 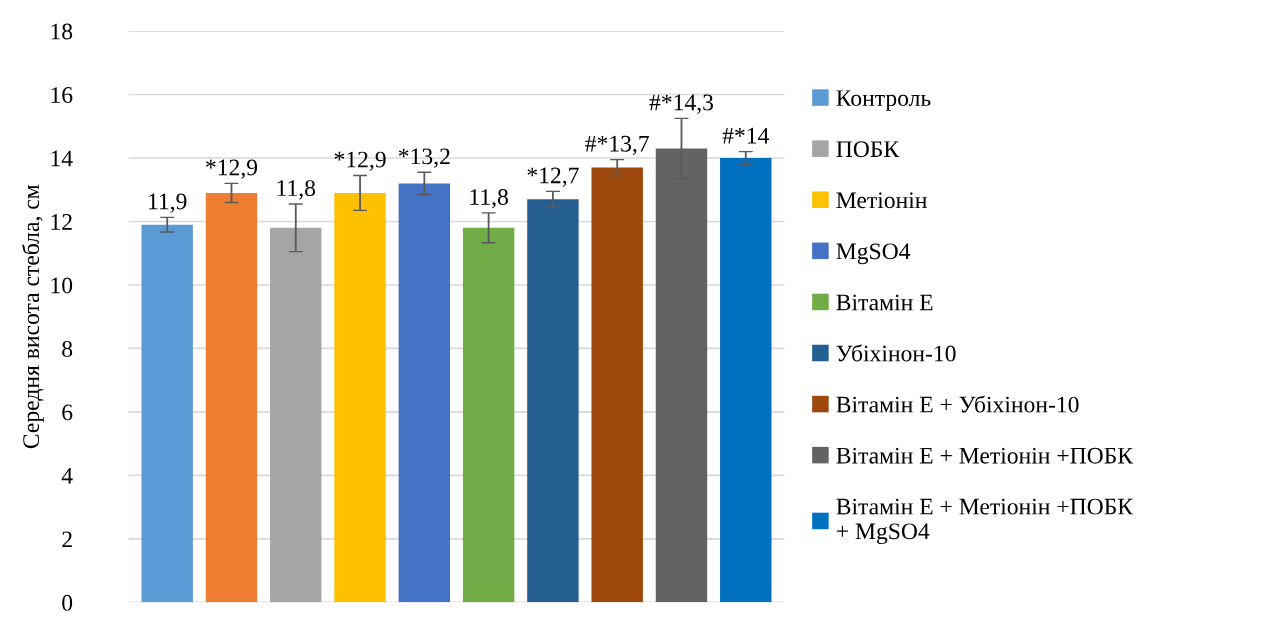 I want to click on data-label: #*14, so click(x=746, y=135).